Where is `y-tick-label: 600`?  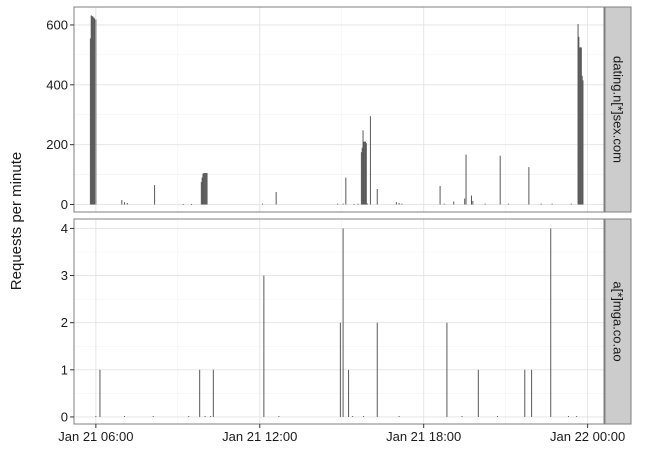
y-tick-label: 600 is located at coordinates (57, 24).